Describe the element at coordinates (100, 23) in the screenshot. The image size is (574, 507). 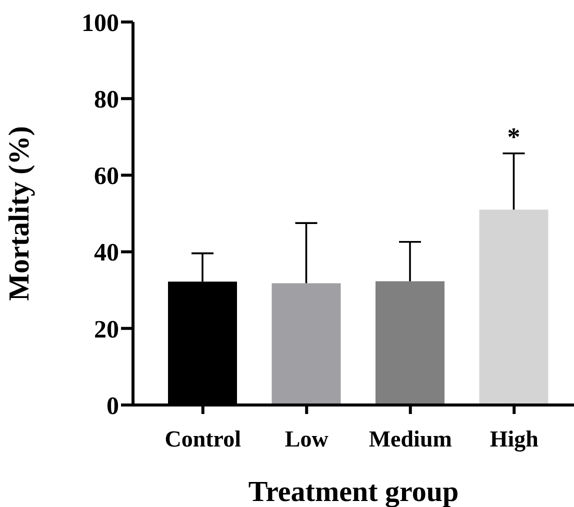
I see `y-tick-label: 100` at that location.